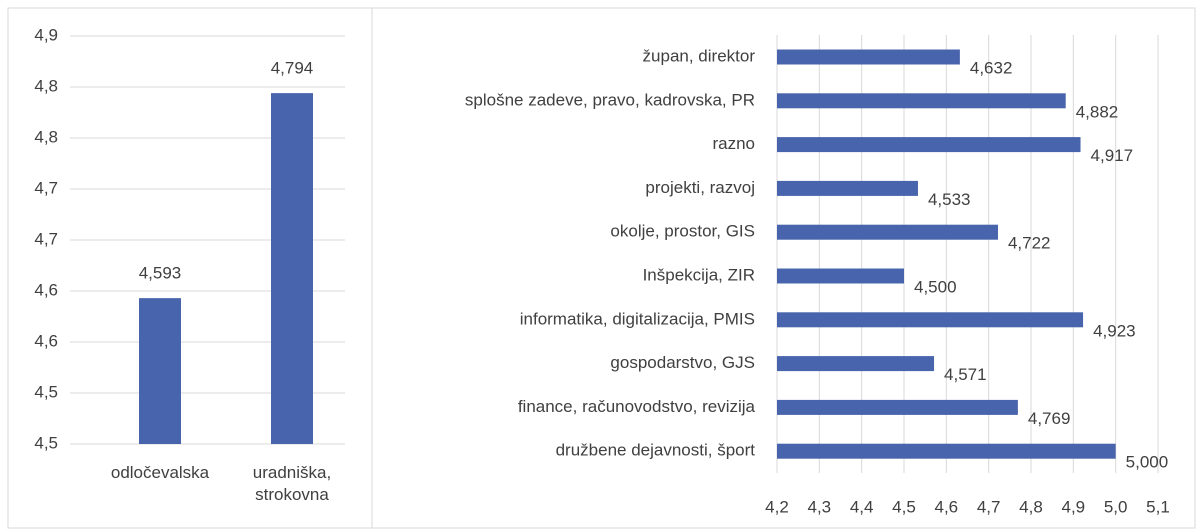 The height and width of the screenshot is (529, 1203). Describe the element at coordinates (1097, 111) in the screenshot. I see `value-label: 4,882` at that location.